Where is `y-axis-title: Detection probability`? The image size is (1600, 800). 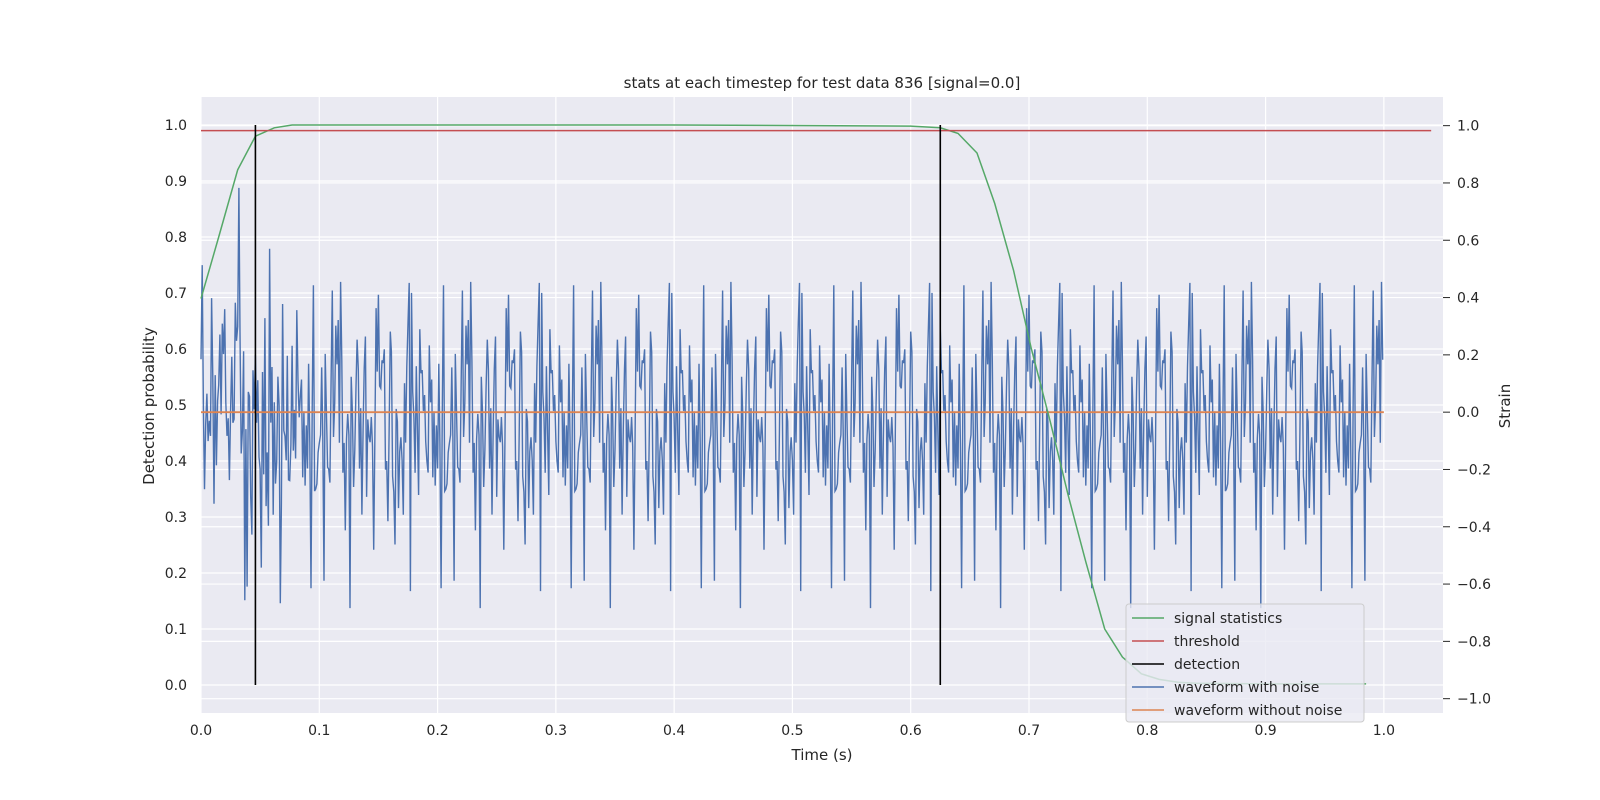 y-axis-title: Detection probability is located at coordinates (149, 406).